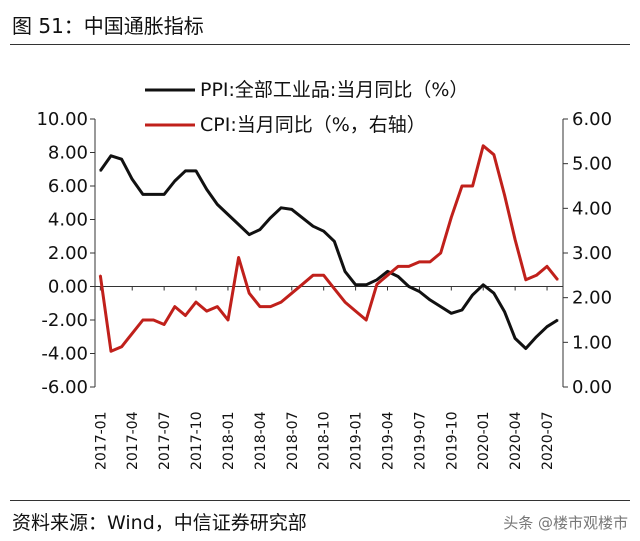 The image size is (640, 541). I want to click on y-left-tick-label: 2.00, so click(68, 253).